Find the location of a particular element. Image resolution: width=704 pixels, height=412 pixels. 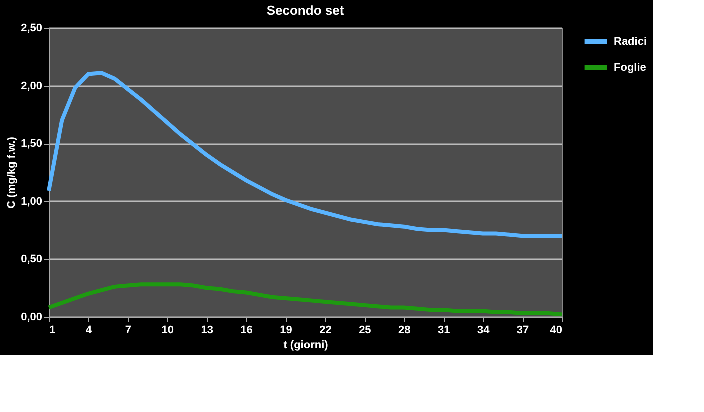

legend-label: Foglie is located at coordinates (630, 68).